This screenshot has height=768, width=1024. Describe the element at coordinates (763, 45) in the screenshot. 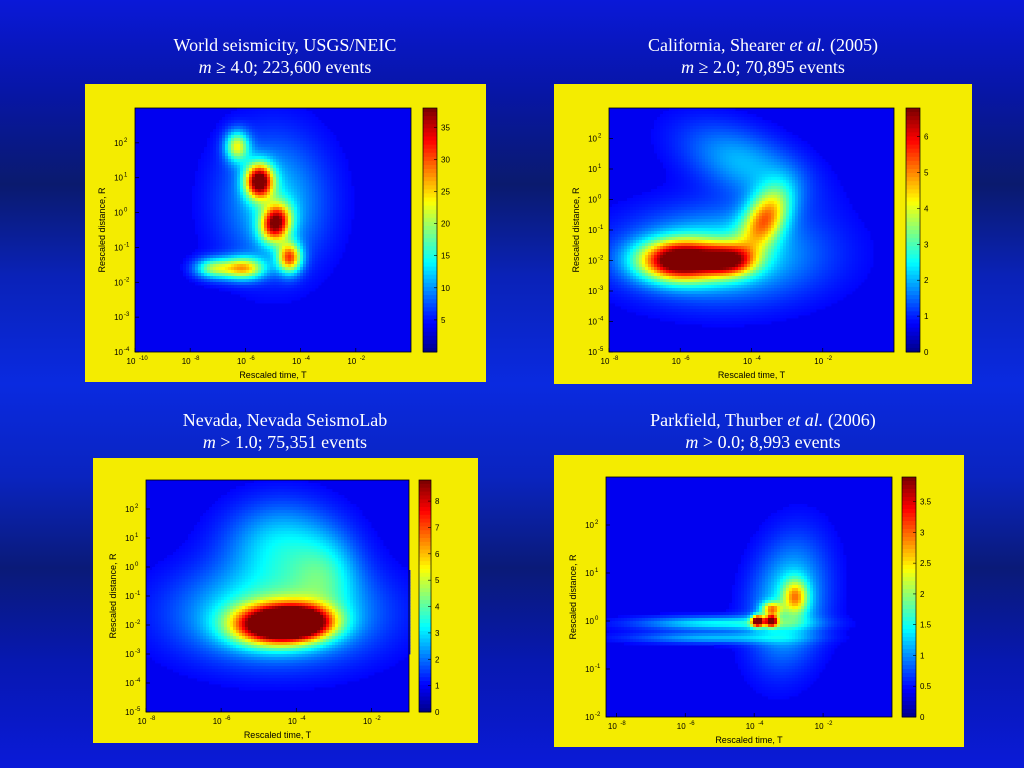

I see `panel2-title-line1: California, Shearer et al. (2005)` at that location.